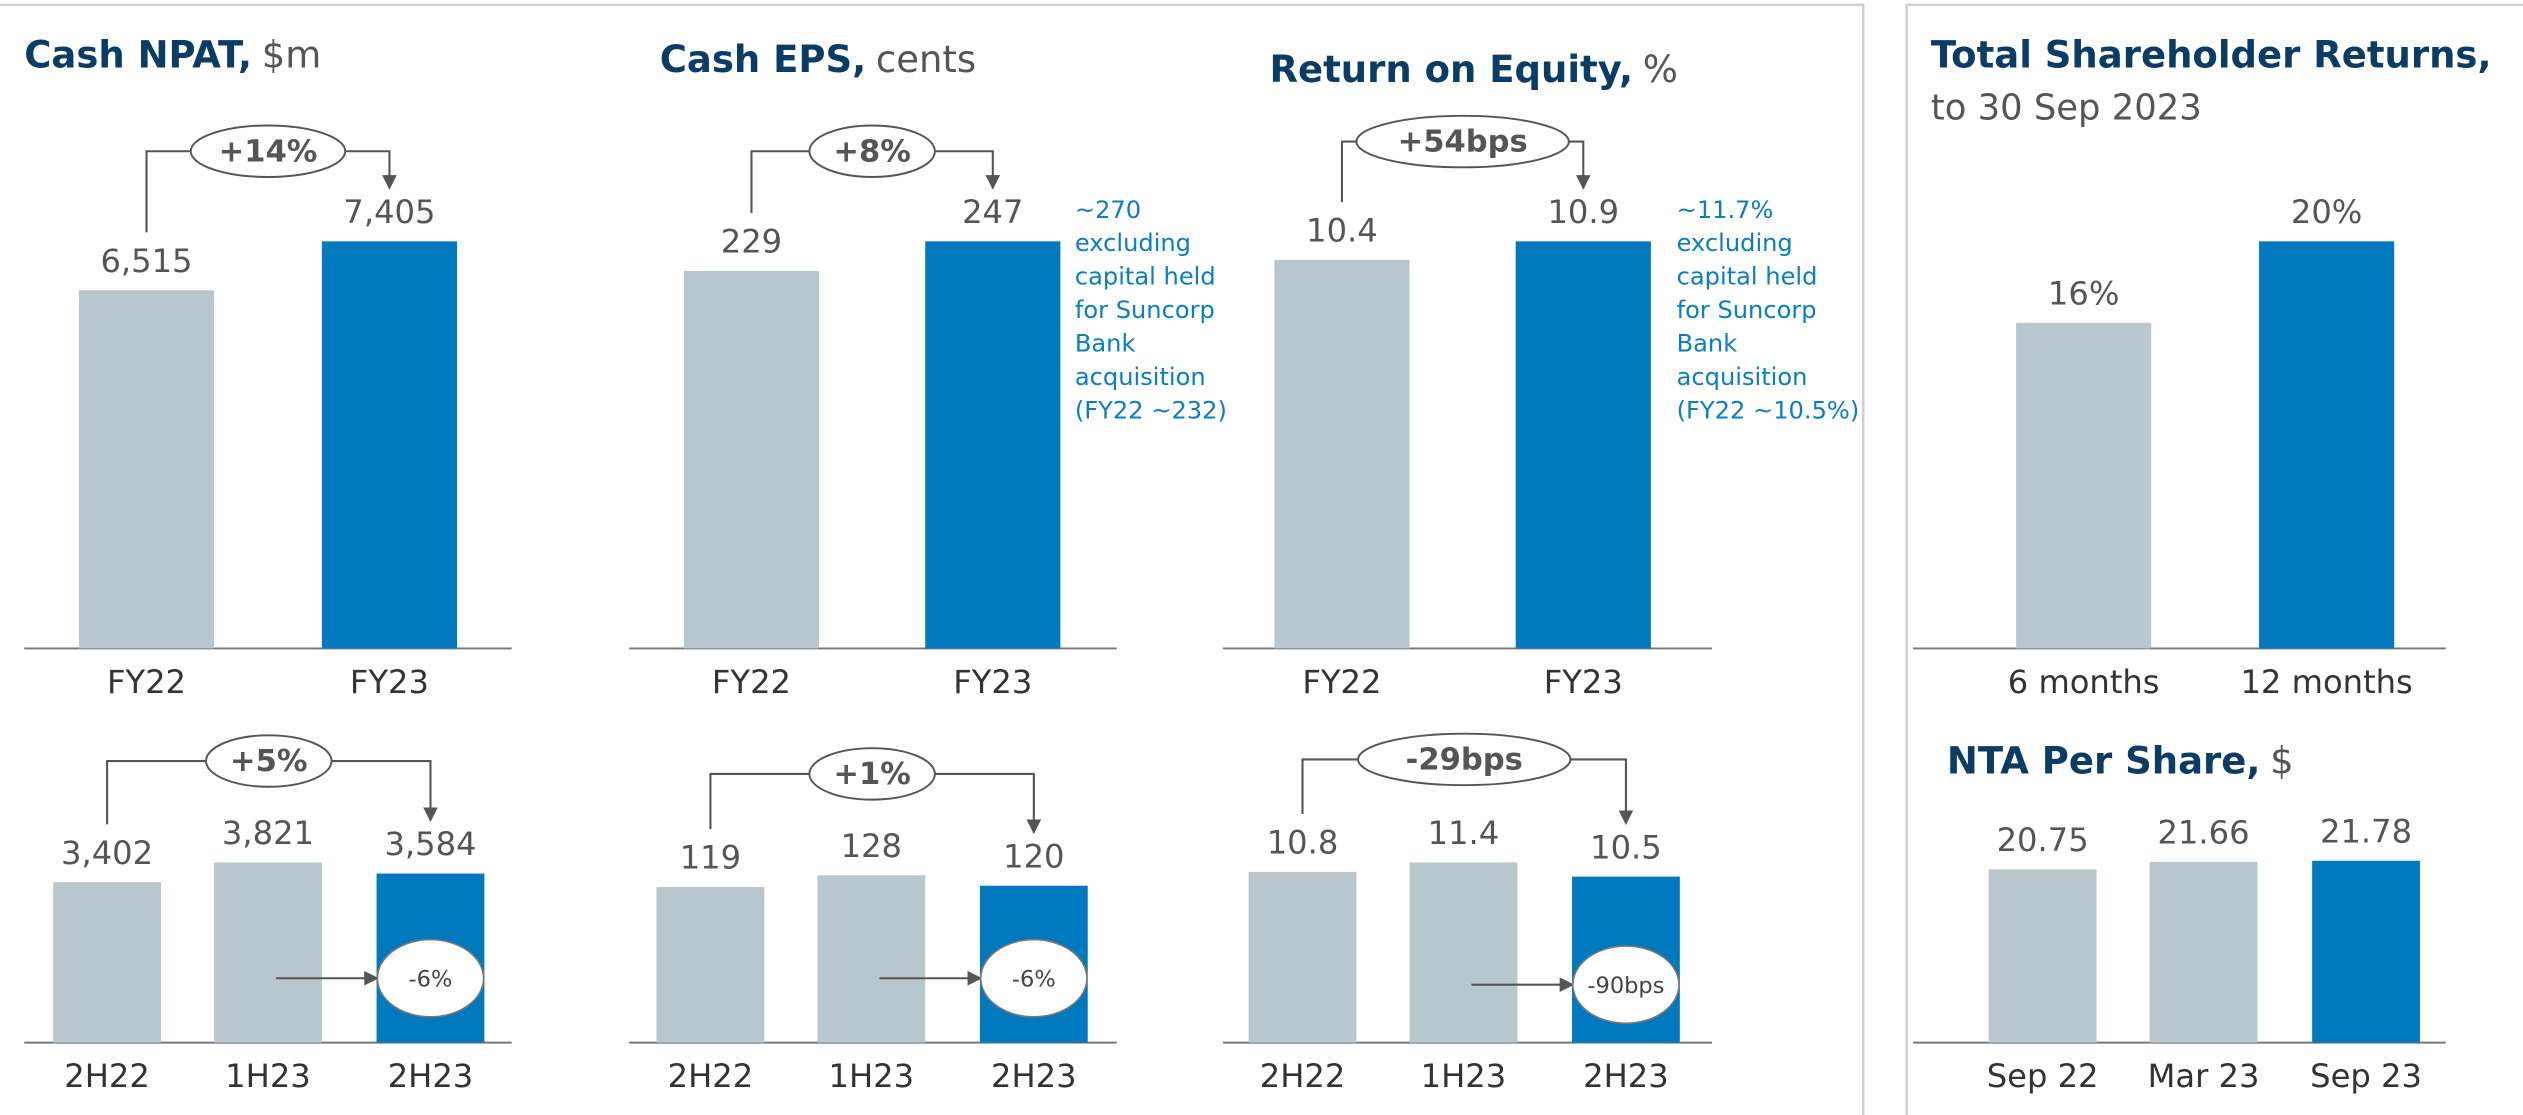 Image resolution: width=2523 pixels, height=1115 pixels. Describe the element at coordinates (1583, 212) in the screenshot. I see `value-label: 10.9` at that location.